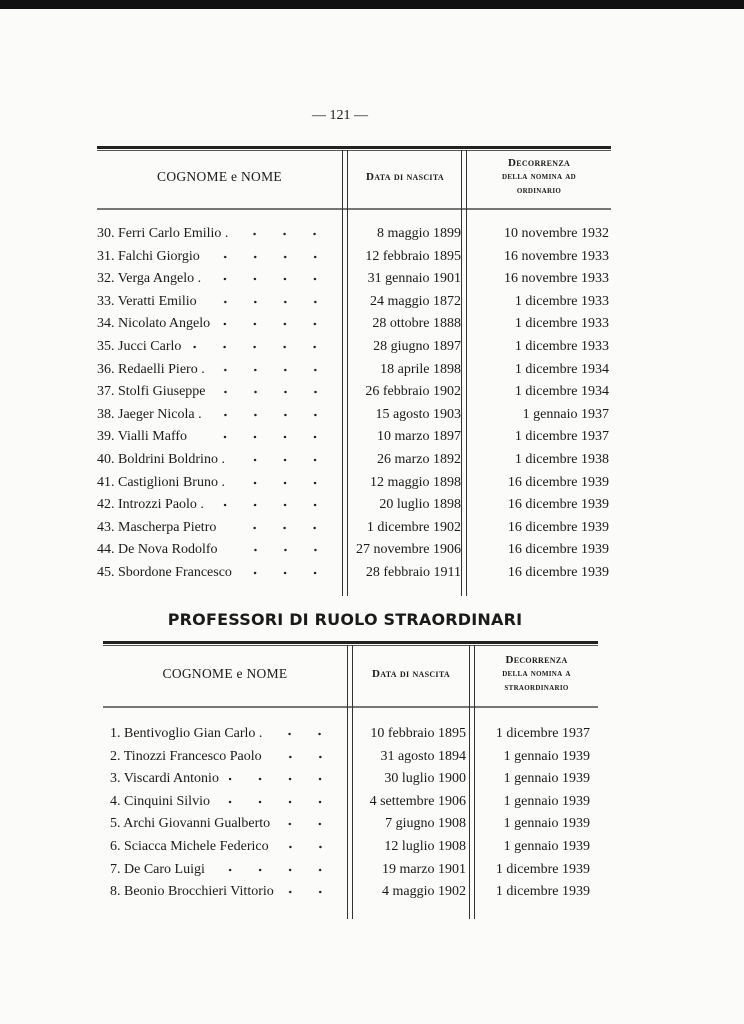  I want to click on cell-birth-date: 28 ottobre 1888, so click(416, 324).